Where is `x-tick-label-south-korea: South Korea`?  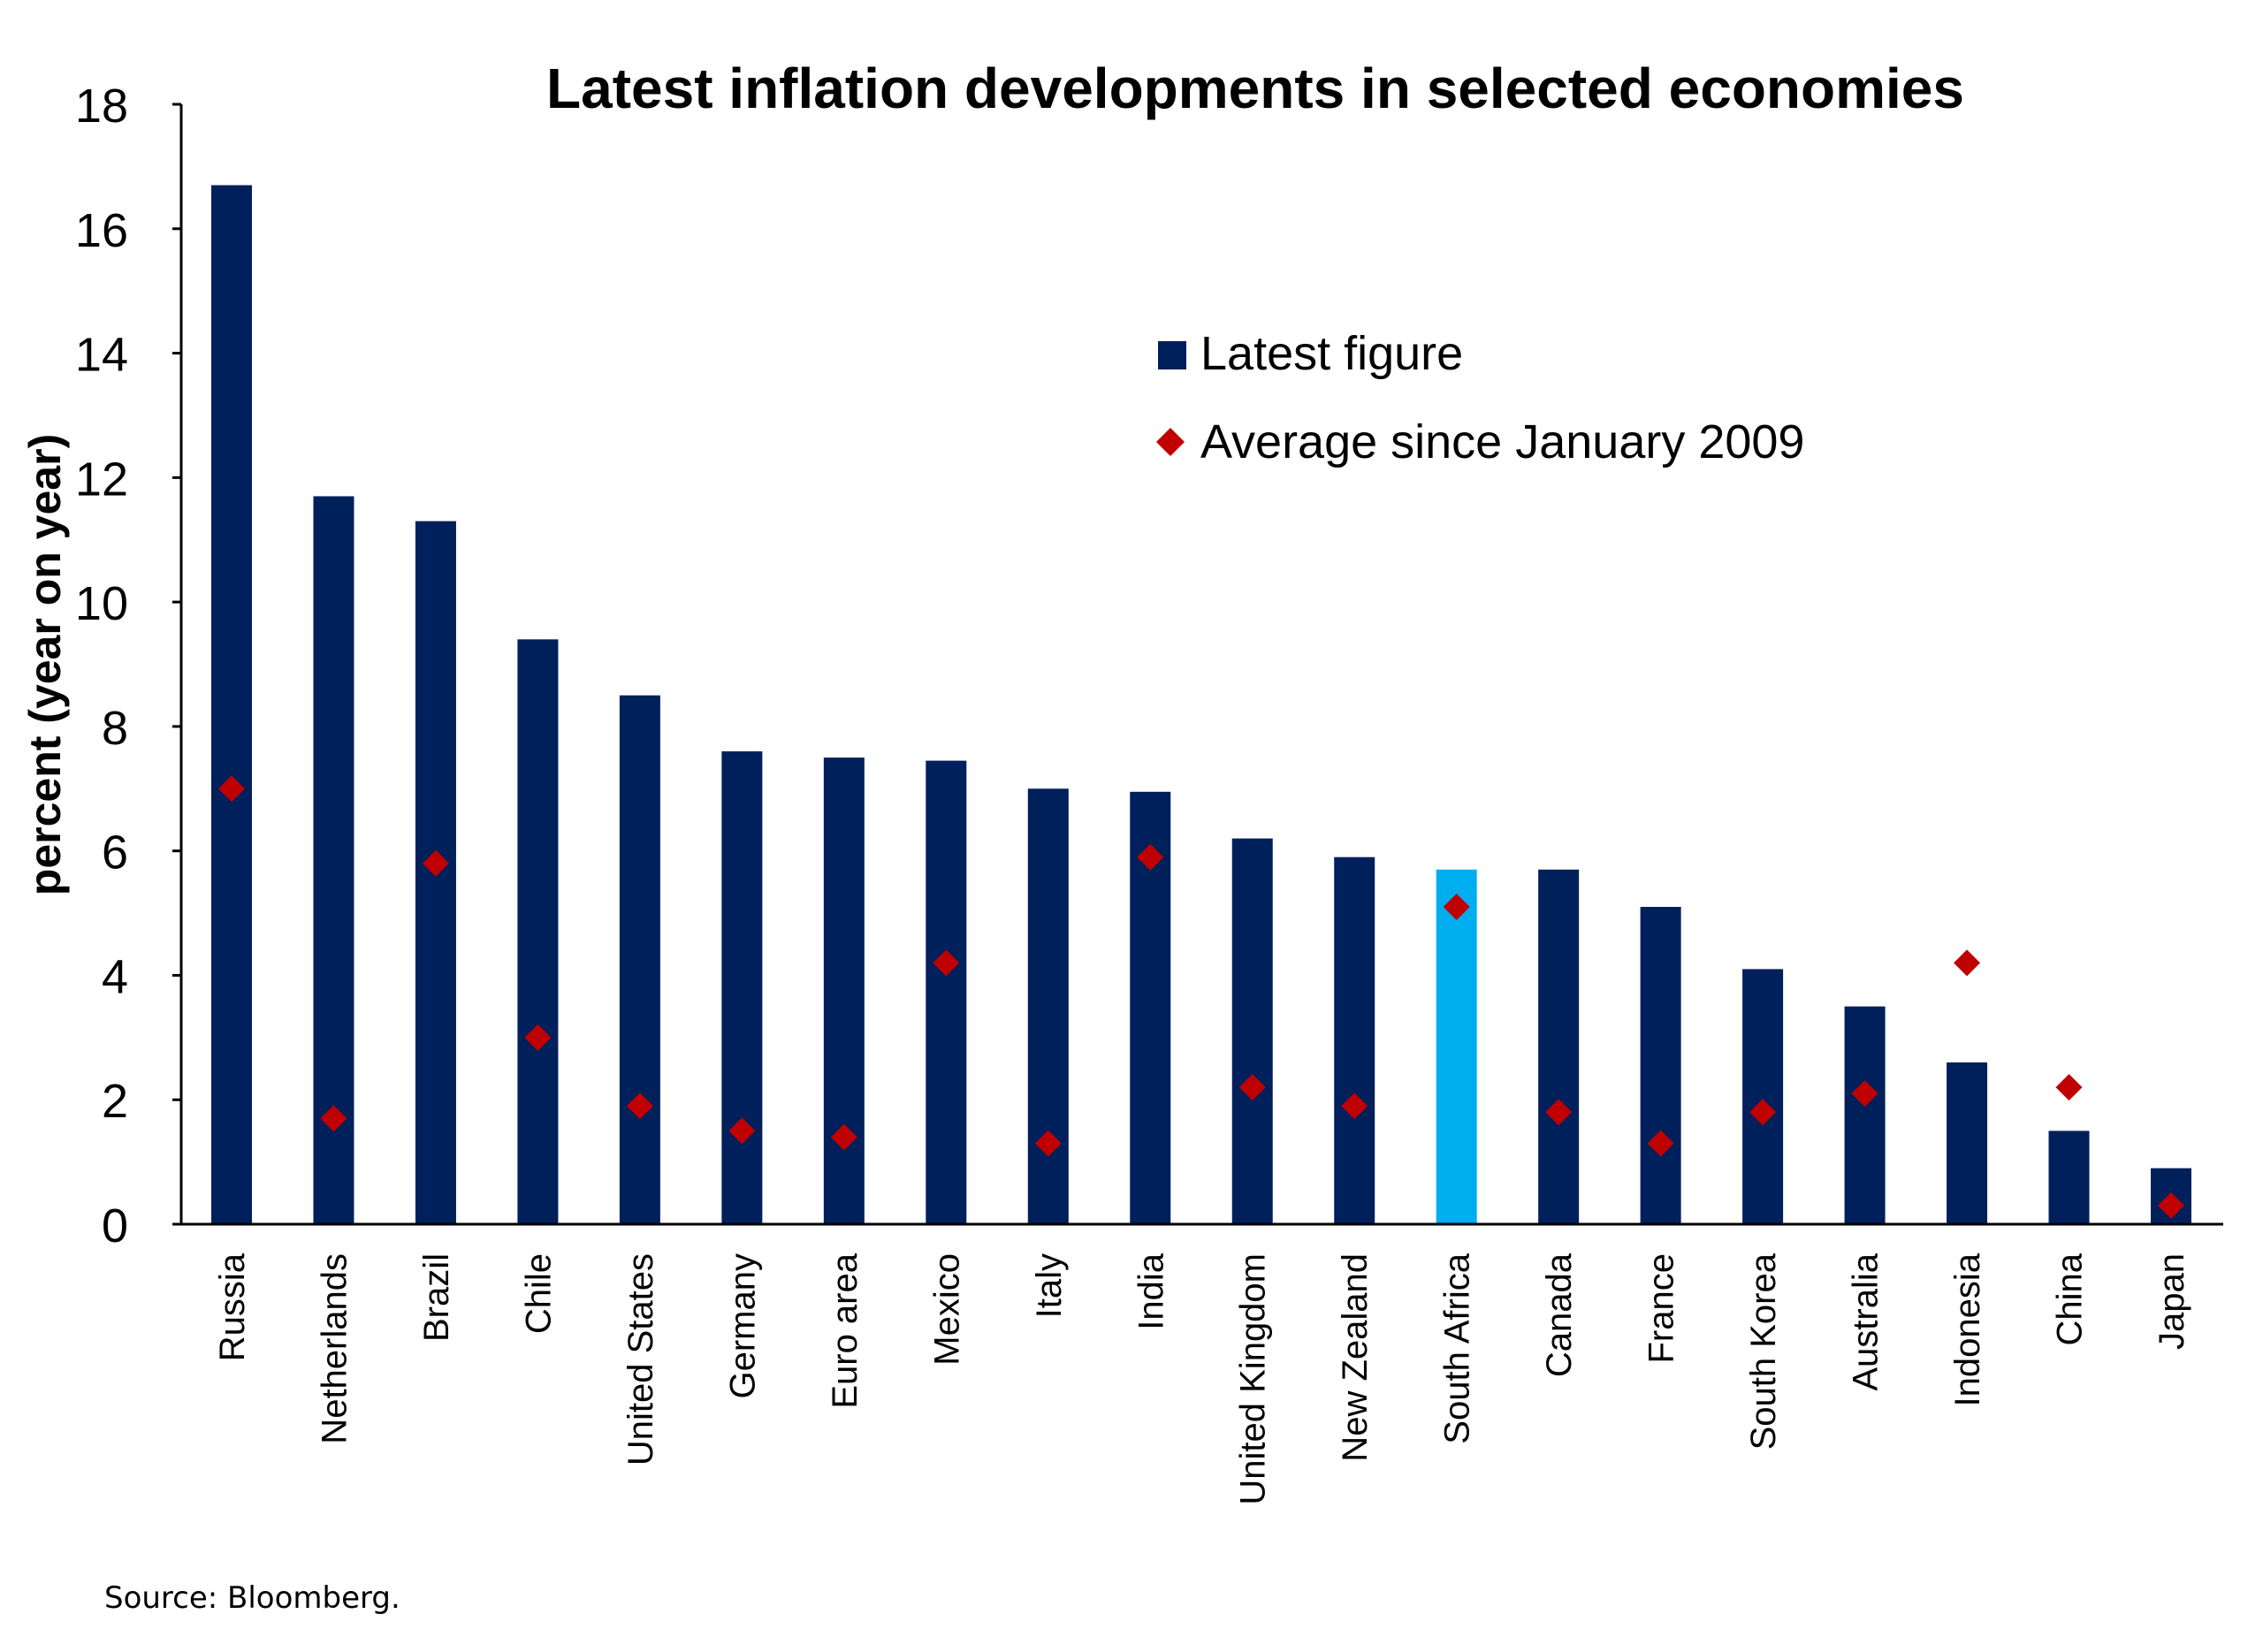
x-tick-label-south-korea: South Korea is located at coordinates (1764, 1351).